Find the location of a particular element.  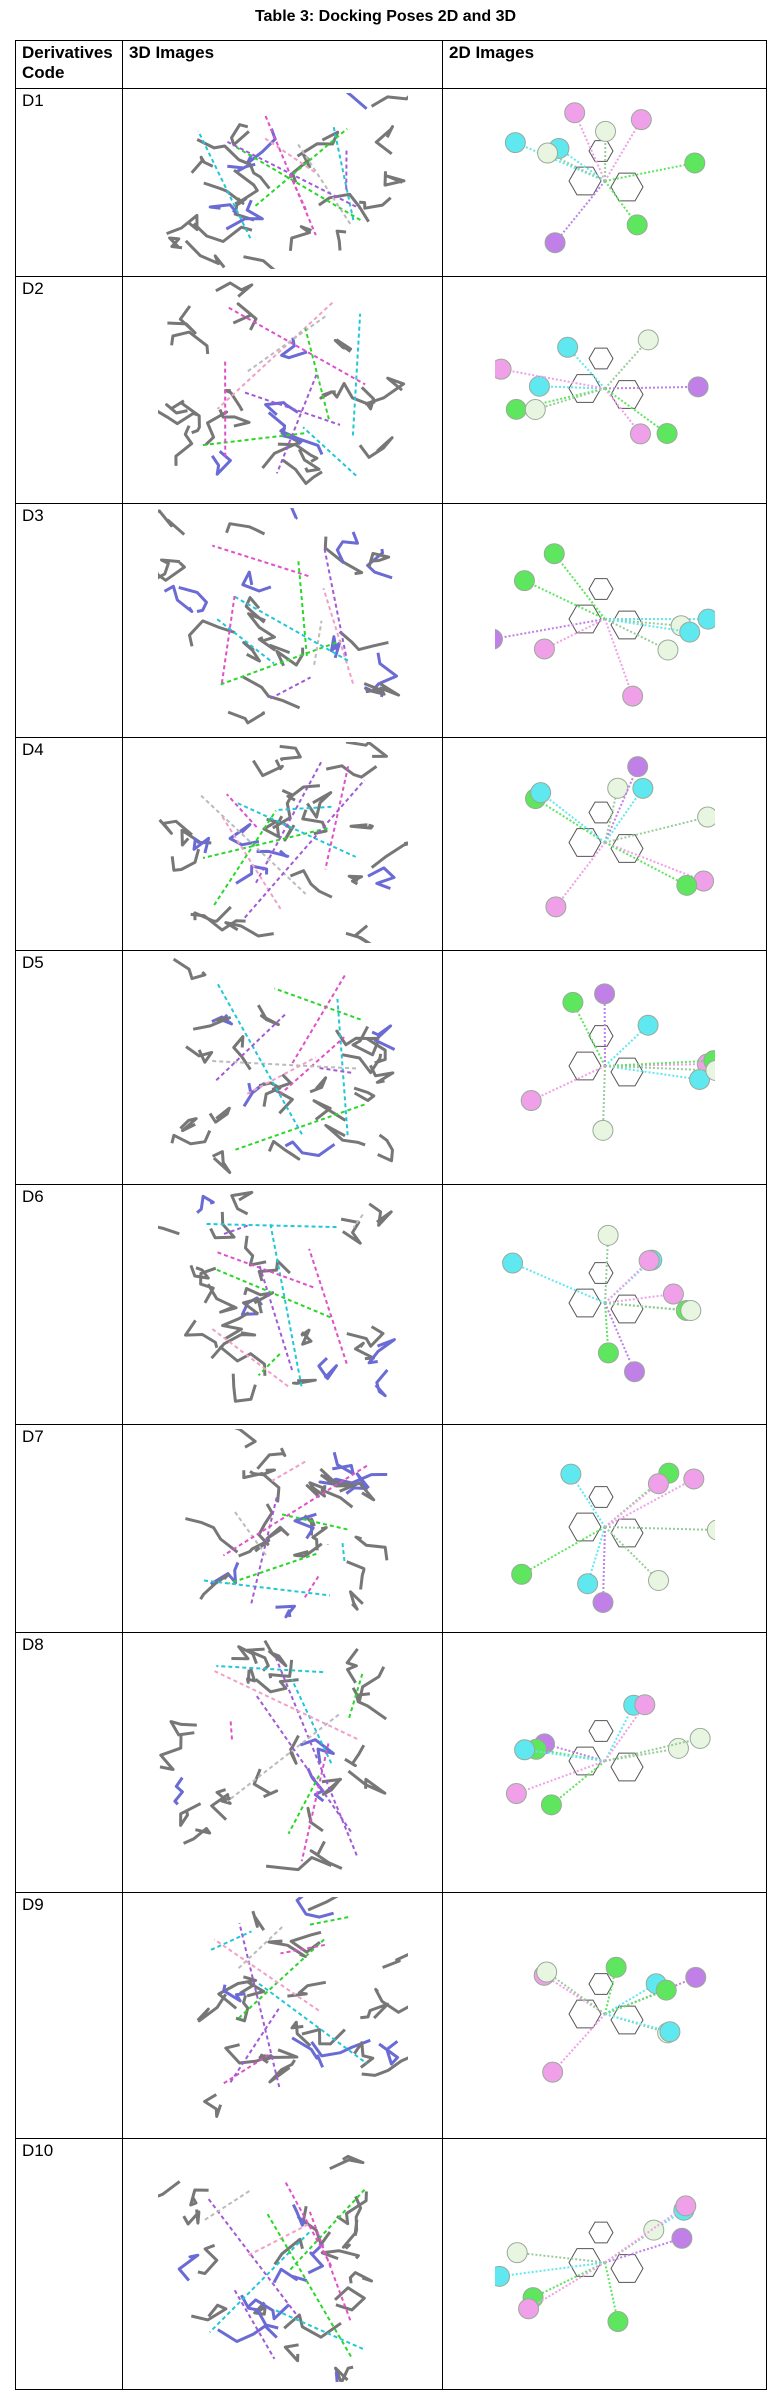

2d-image is located at coordinates (604, 178).